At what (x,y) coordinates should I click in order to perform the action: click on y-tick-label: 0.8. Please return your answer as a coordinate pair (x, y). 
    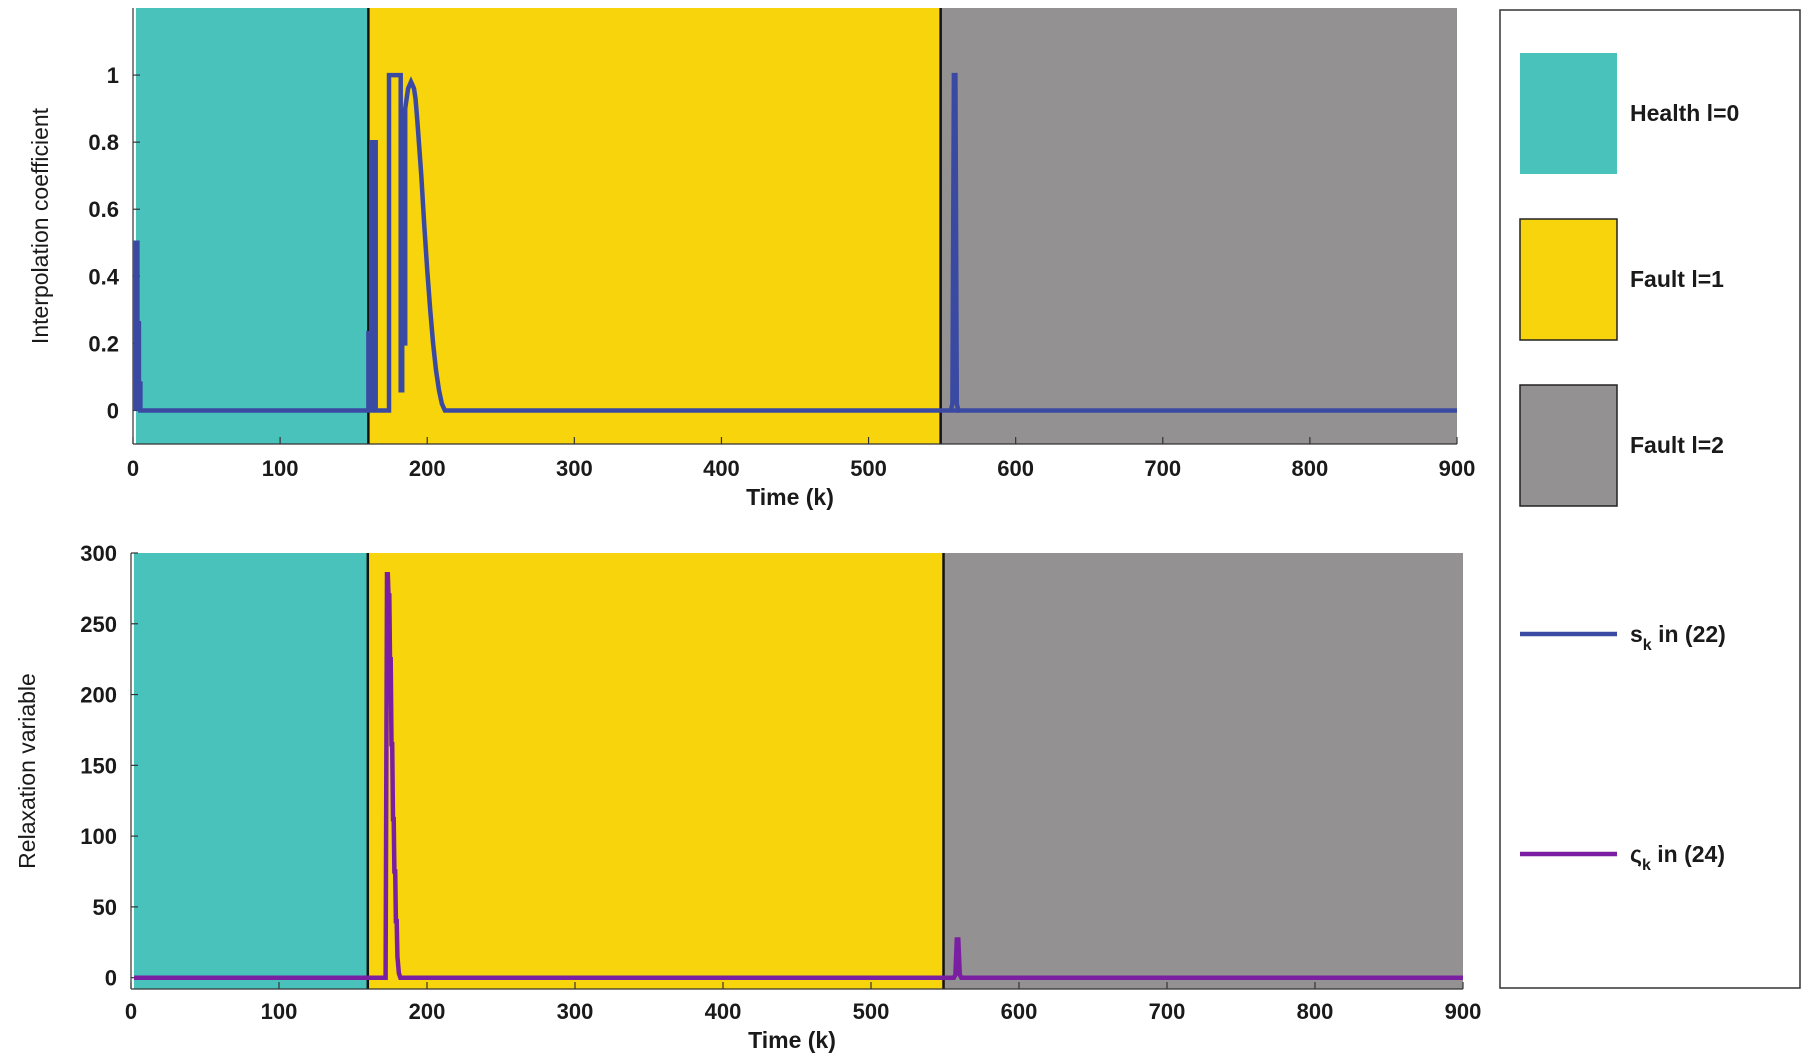
    Looking at the image, I should click on (103, 142).